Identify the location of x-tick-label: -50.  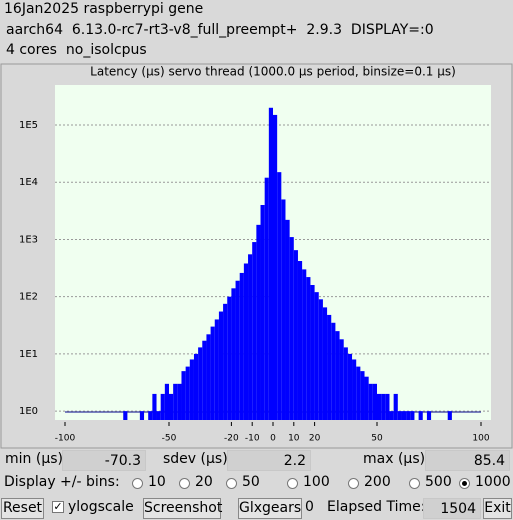
(169, 439).